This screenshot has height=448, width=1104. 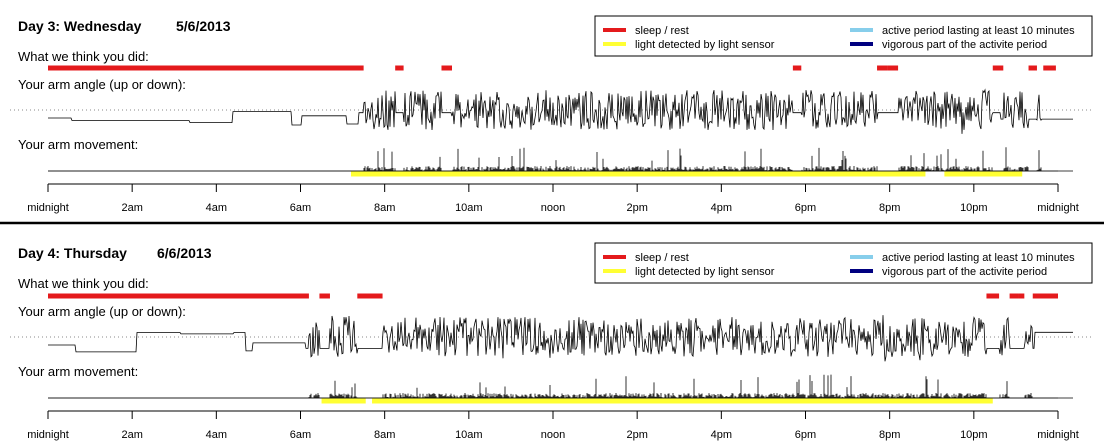 What do you see at coordinates (80, 26) in the screenshot?
I see `day-title: Day 3: Wednesday` at bounding box center [80, 26].